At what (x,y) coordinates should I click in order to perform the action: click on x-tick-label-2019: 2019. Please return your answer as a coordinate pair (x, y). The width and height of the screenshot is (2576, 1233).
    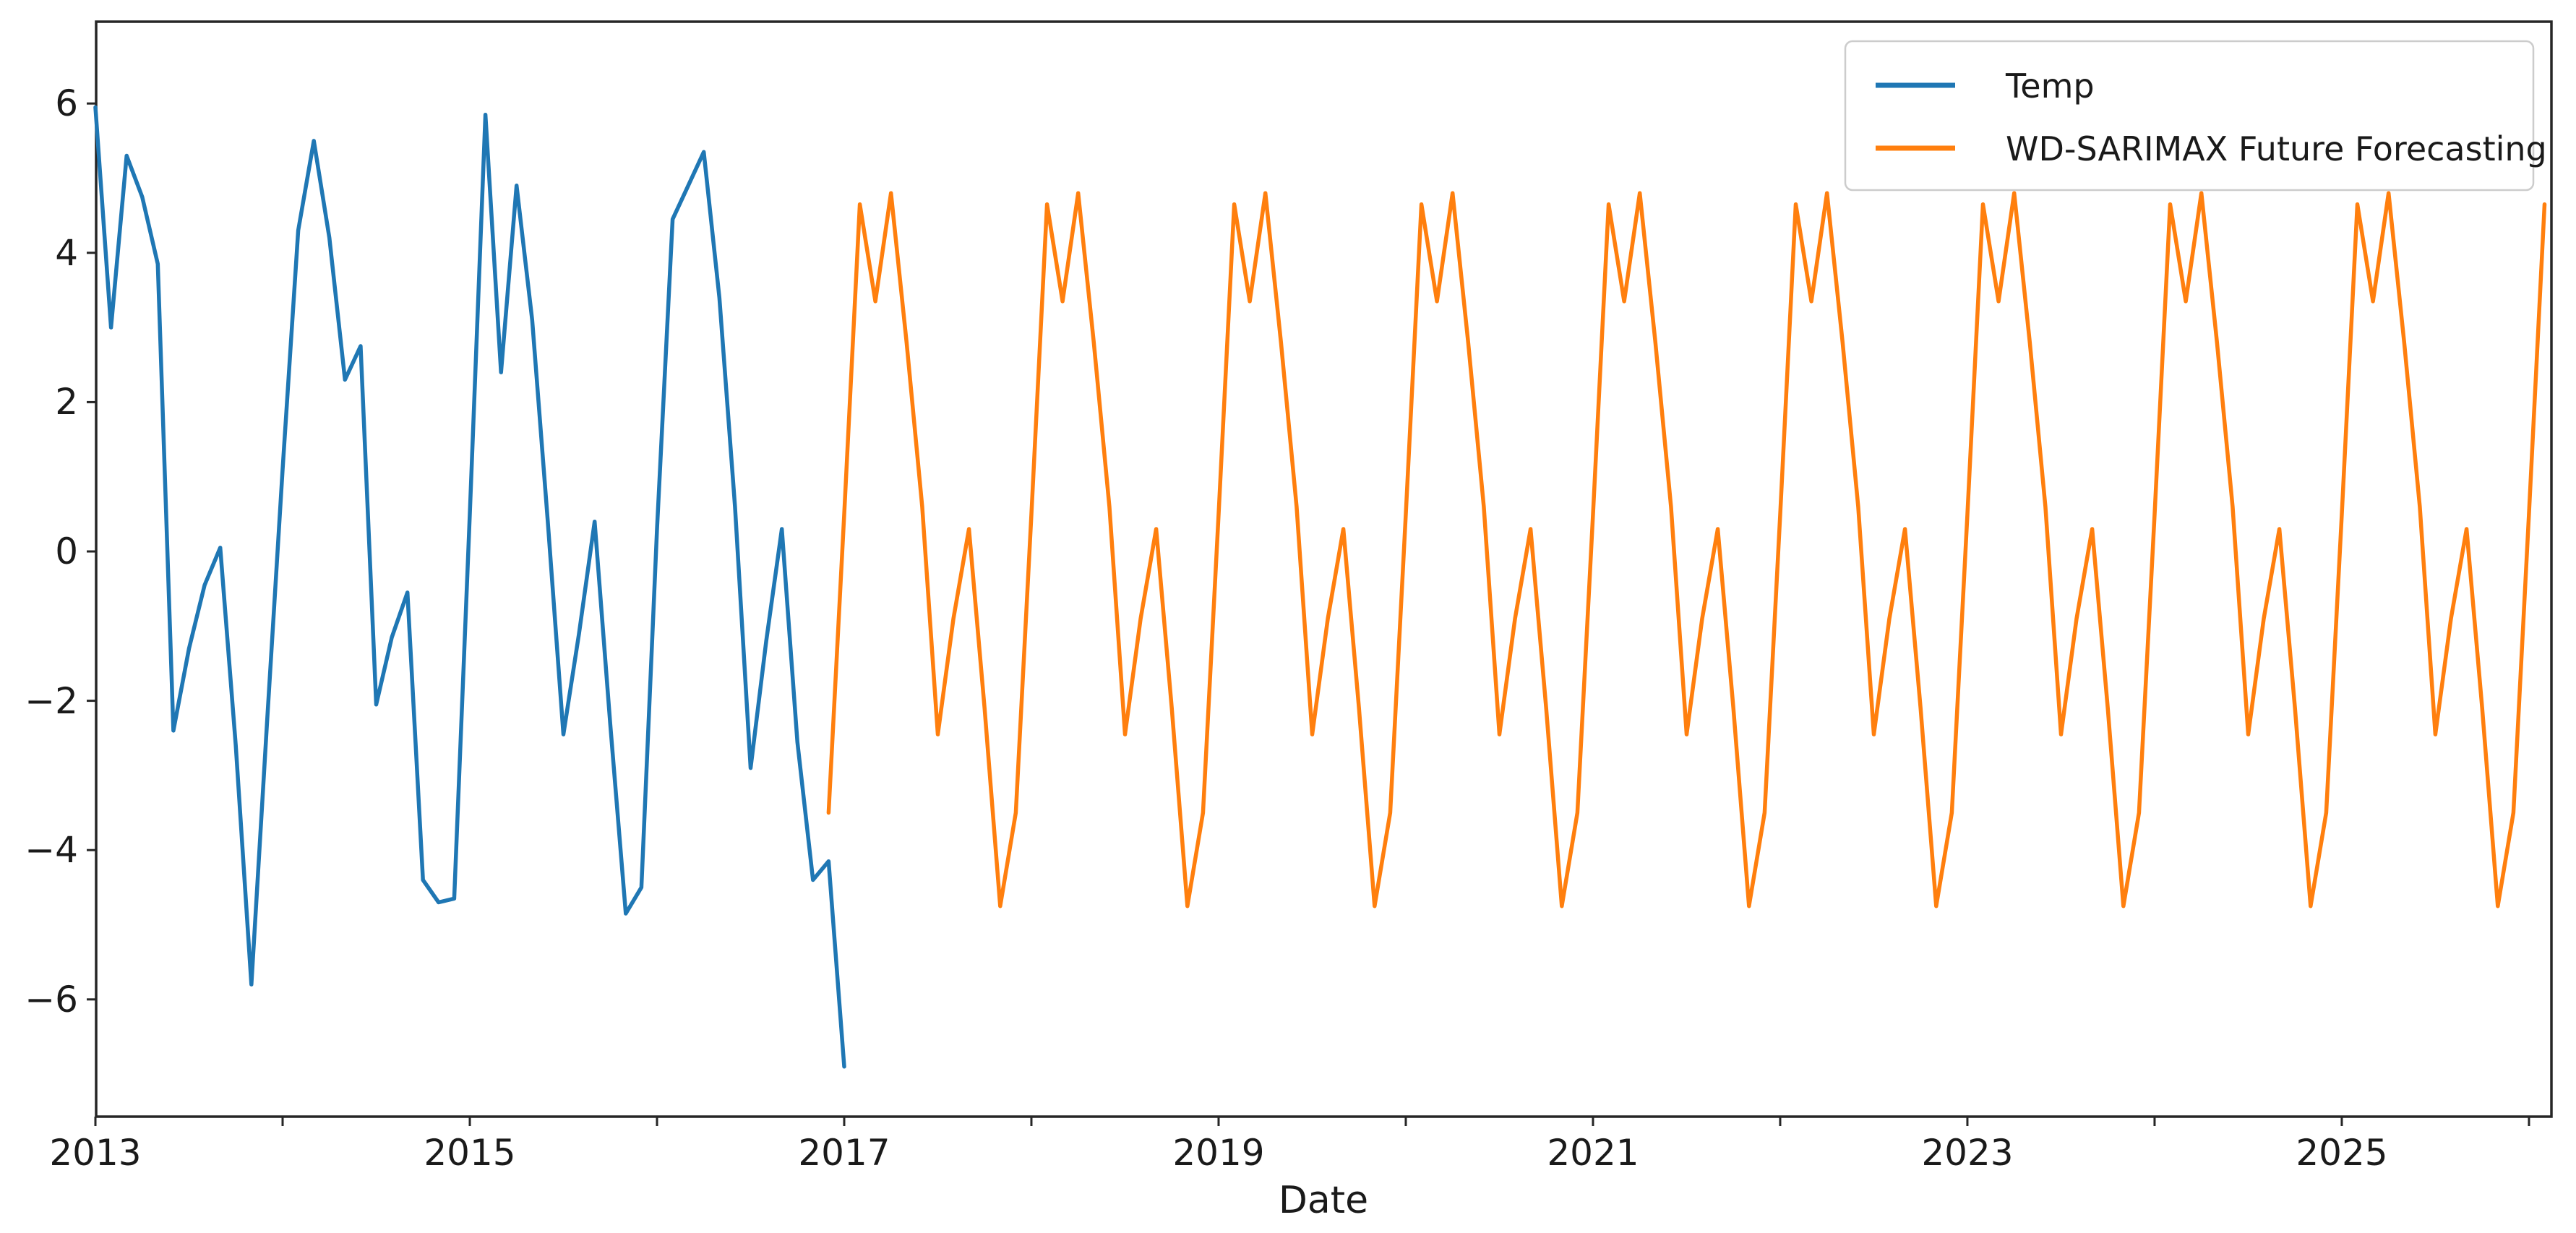
    Looking at the image, I should click on (1218, 1153).